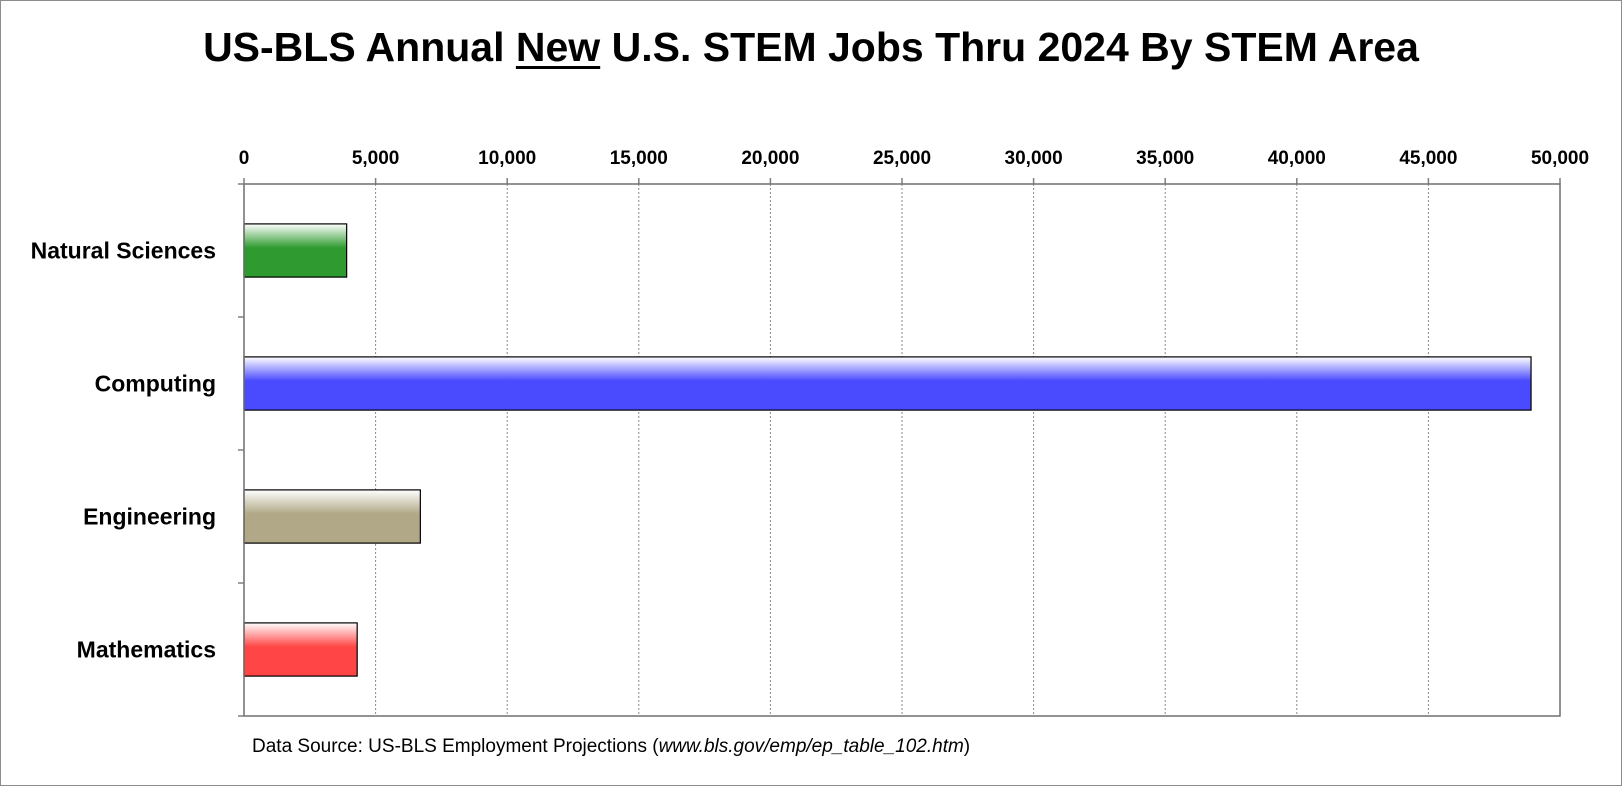 This screenshot has width=1622, height=786. I want to click on x-tick-label: 20,000, so click(770, 158).